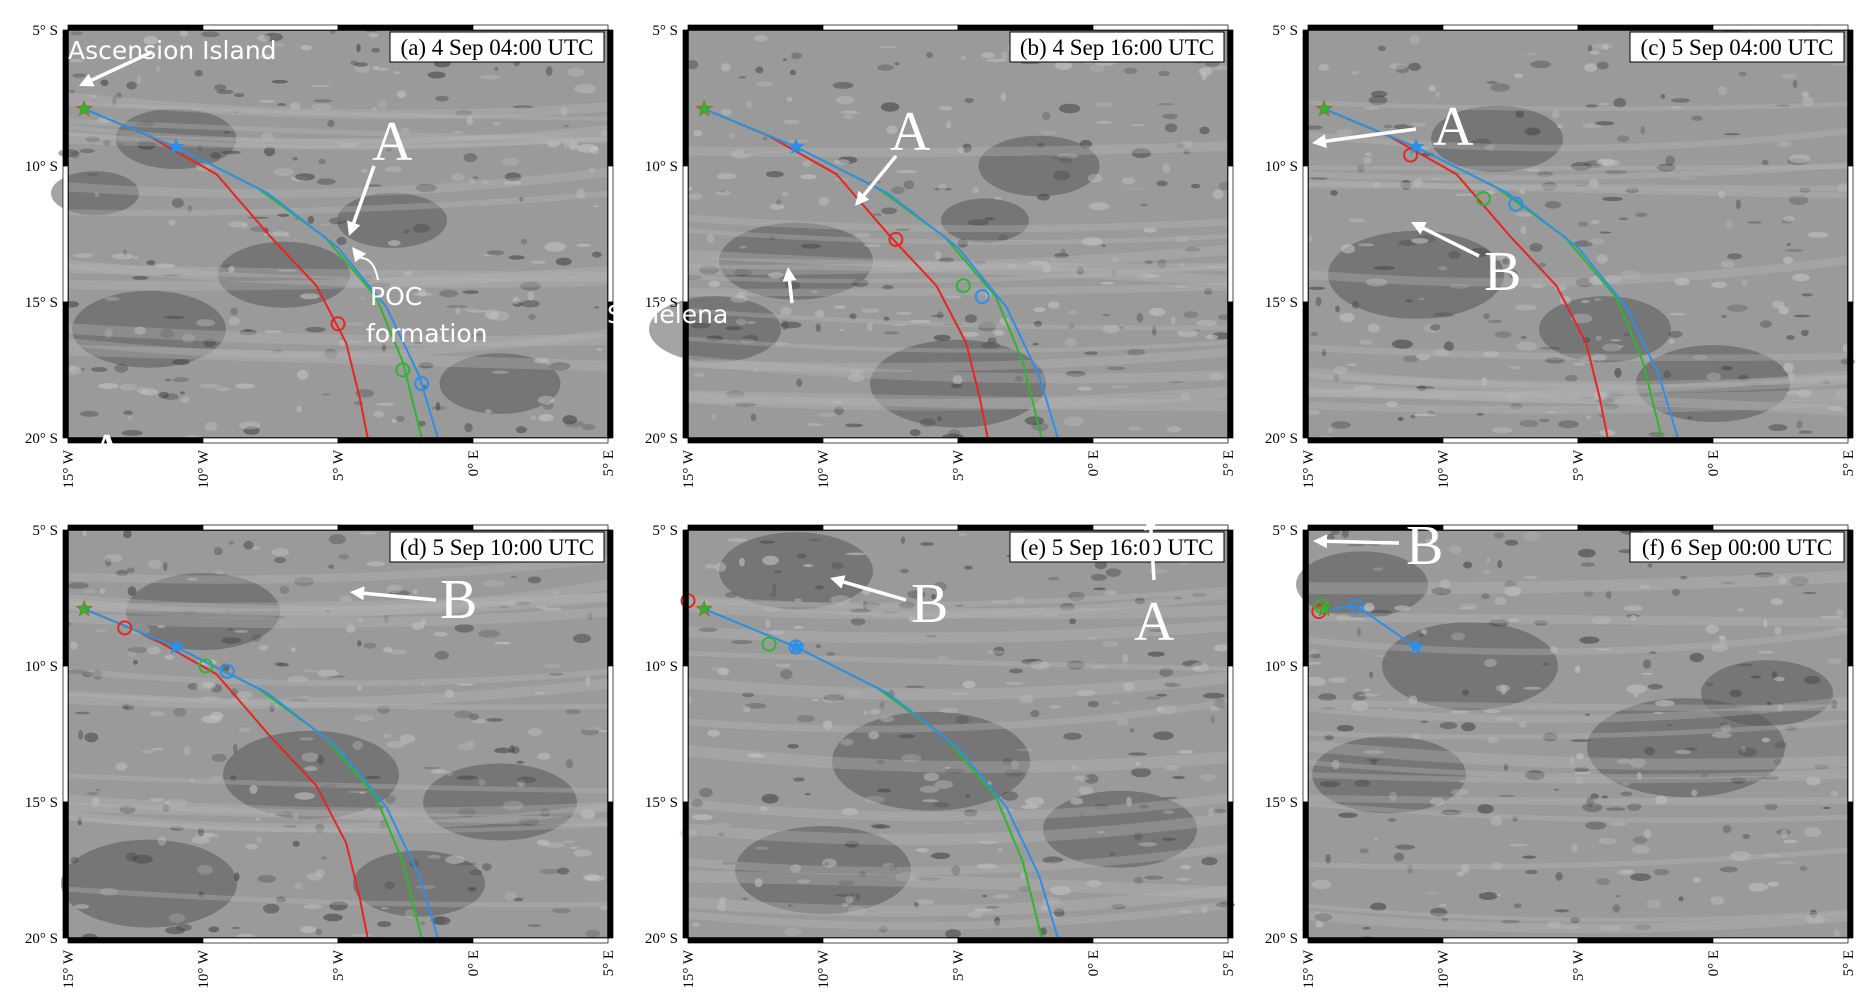  What do you see at coordinates (817, 538) in the screenshot?
I see `annotation-group: AB` at bounding box center [817, 538].